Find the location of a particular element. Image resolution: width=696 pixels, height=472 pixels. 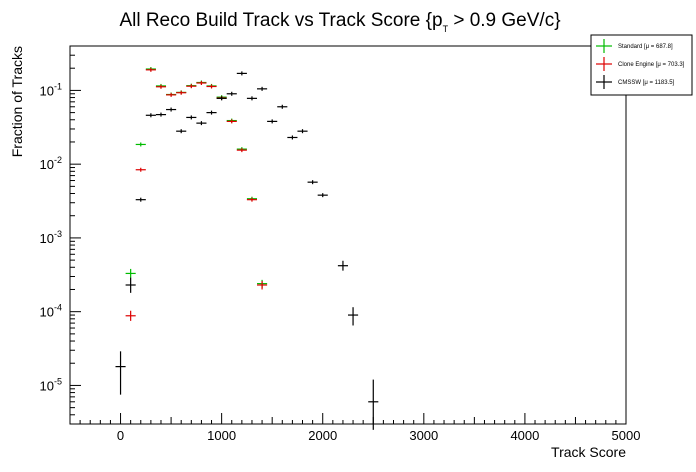

x-tick-label: 4000 is located at coordinates (524, 435).